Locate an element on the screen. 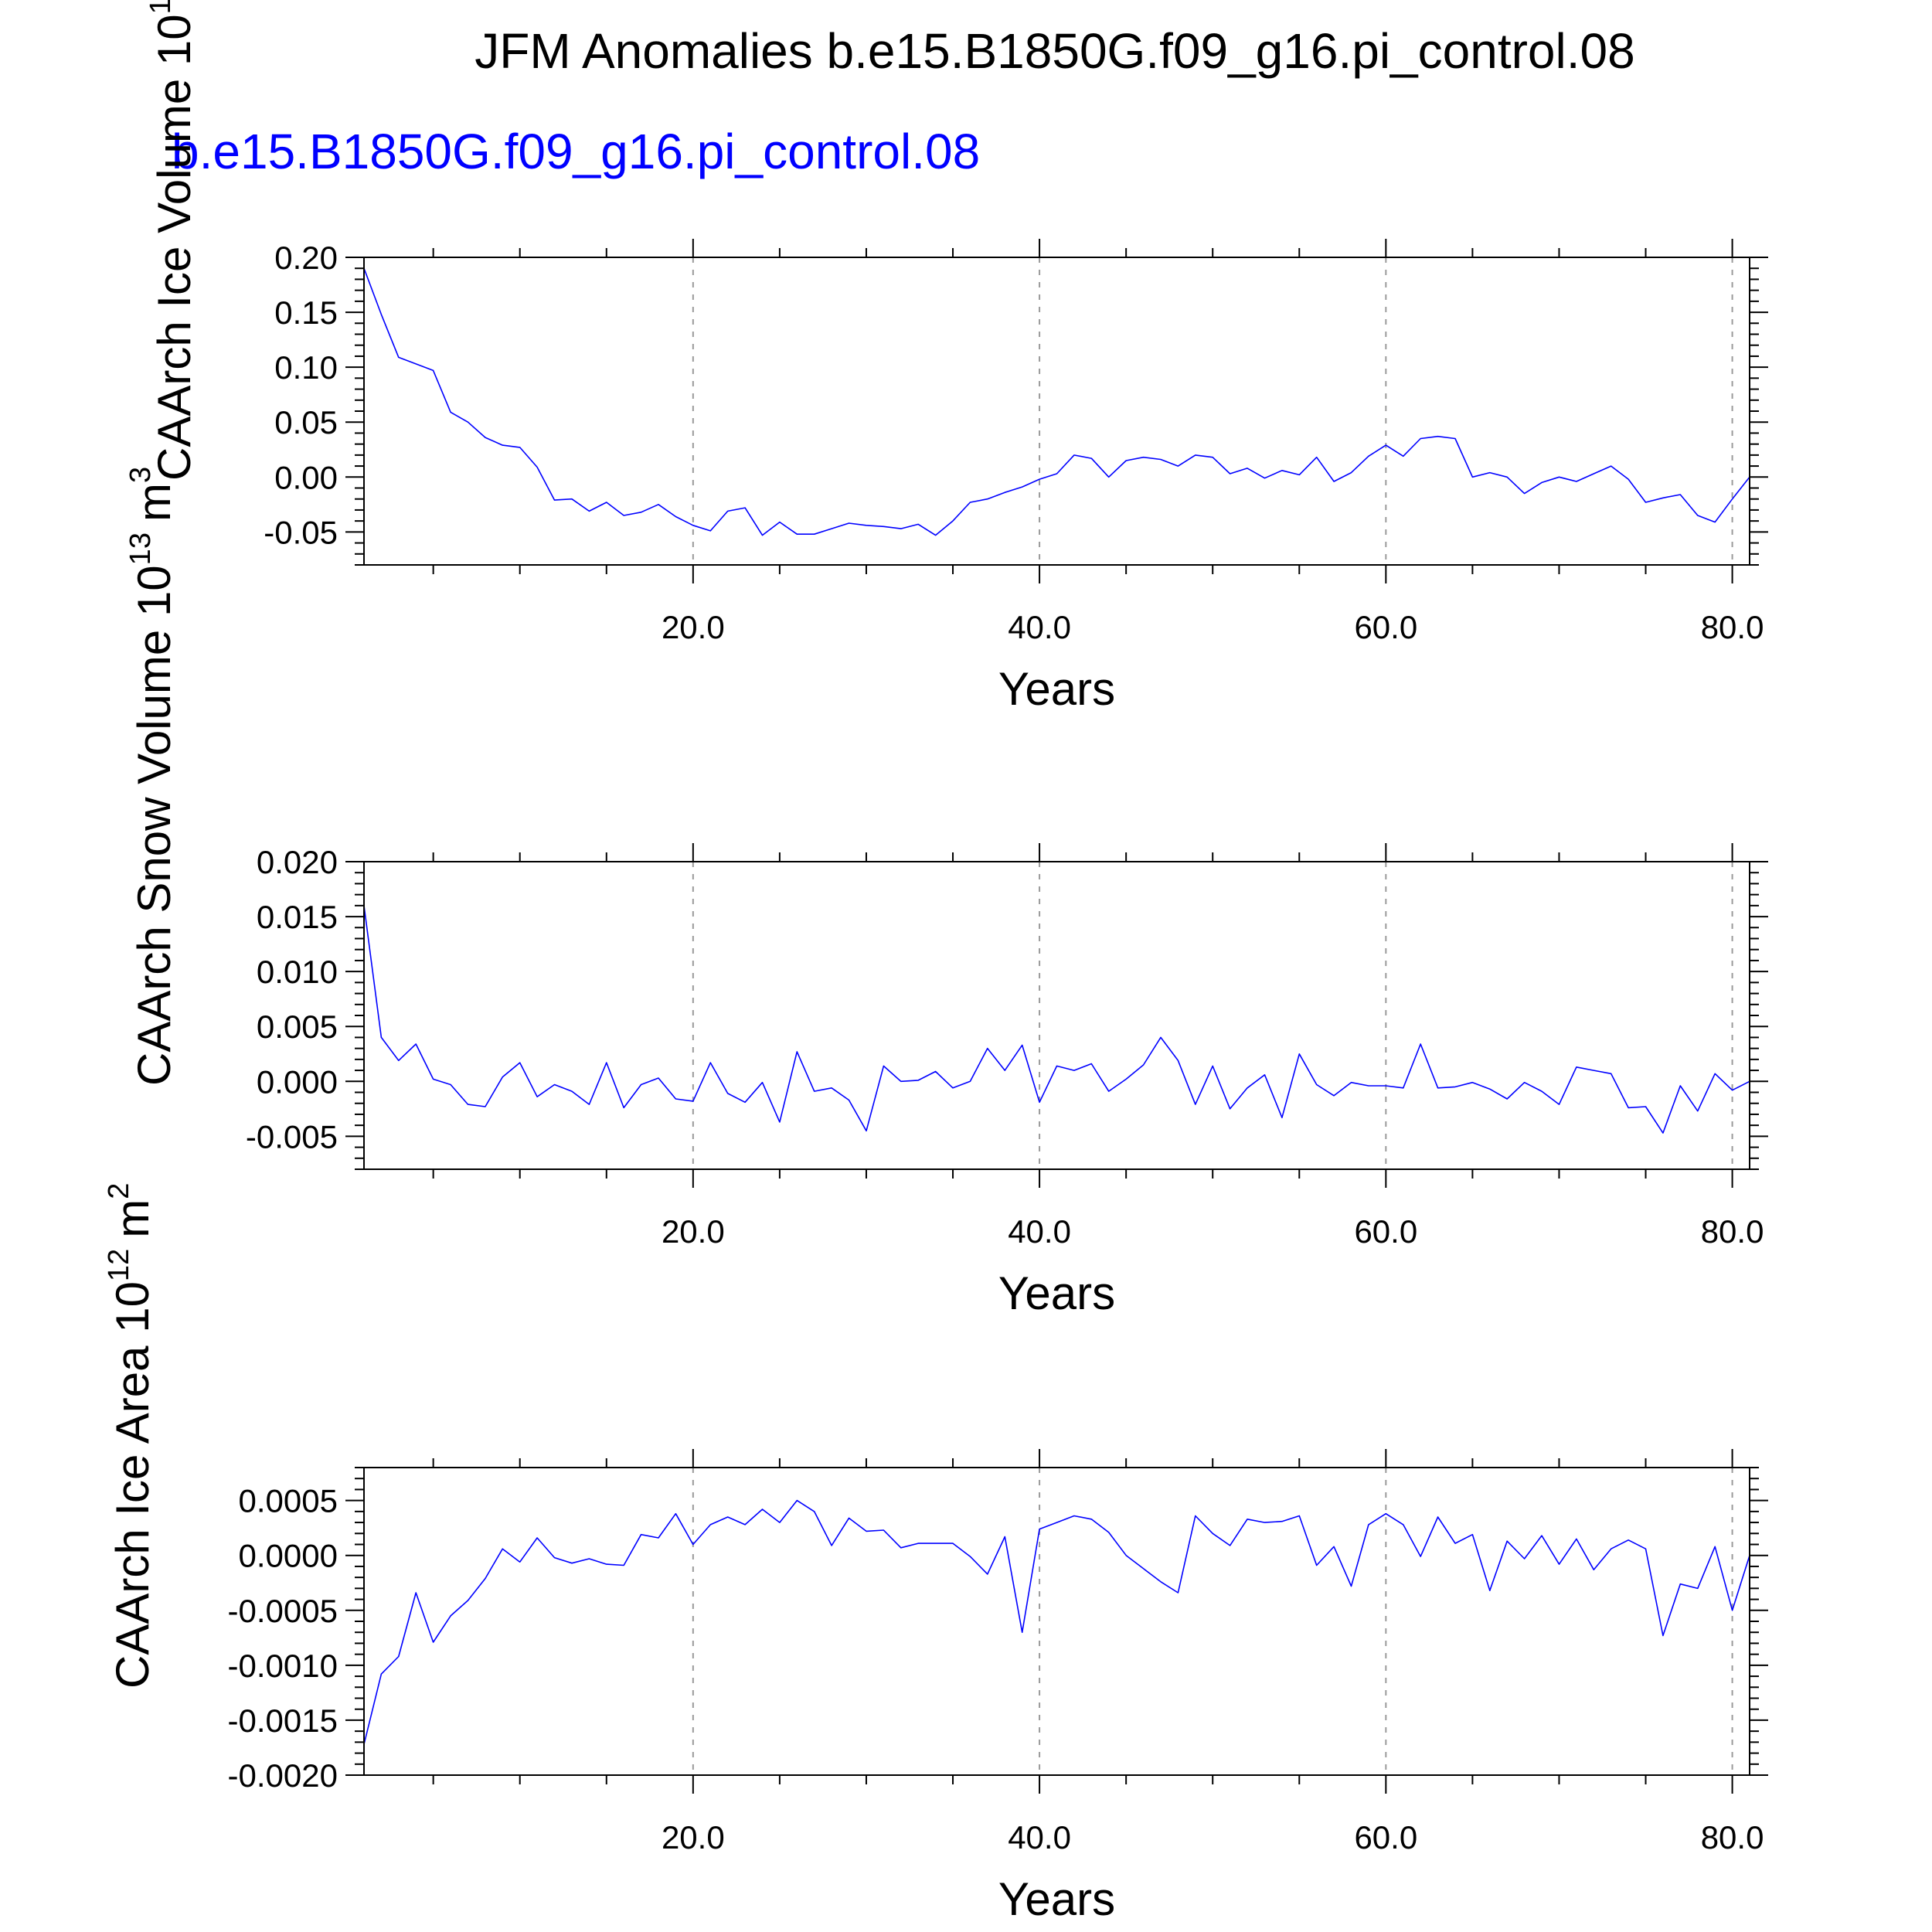 Image resolution: width=1932 pixels, height=1932 pixels. y-tick-label: 0.010 is located at coordinates (298, 972).